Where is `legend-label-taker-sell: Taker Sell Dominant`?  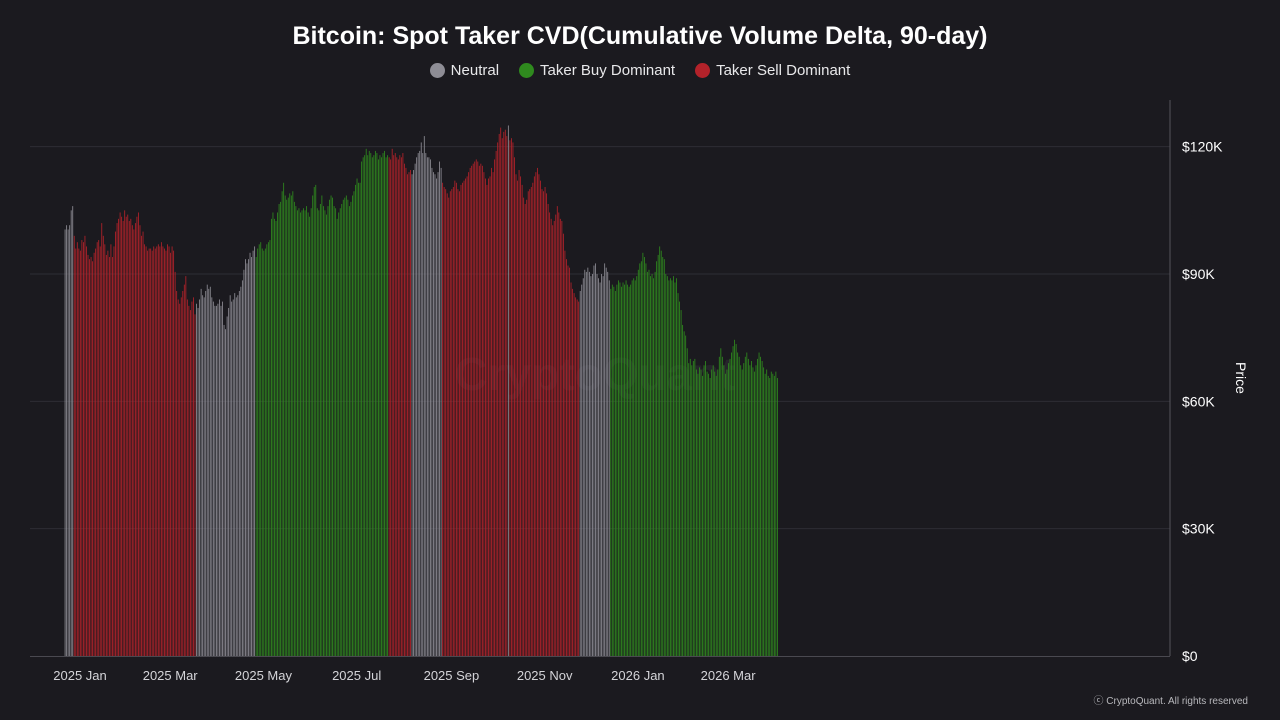 legend-label-taker-sell: Taker Sell Dominant is located at coordinates (783, 70).